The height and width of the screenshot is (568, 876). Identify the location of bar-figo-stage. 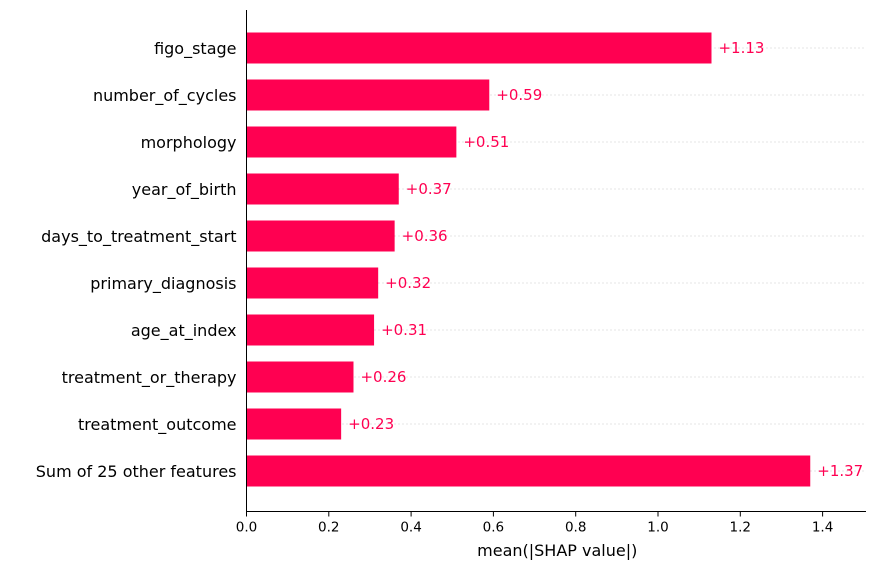
(479, 48).